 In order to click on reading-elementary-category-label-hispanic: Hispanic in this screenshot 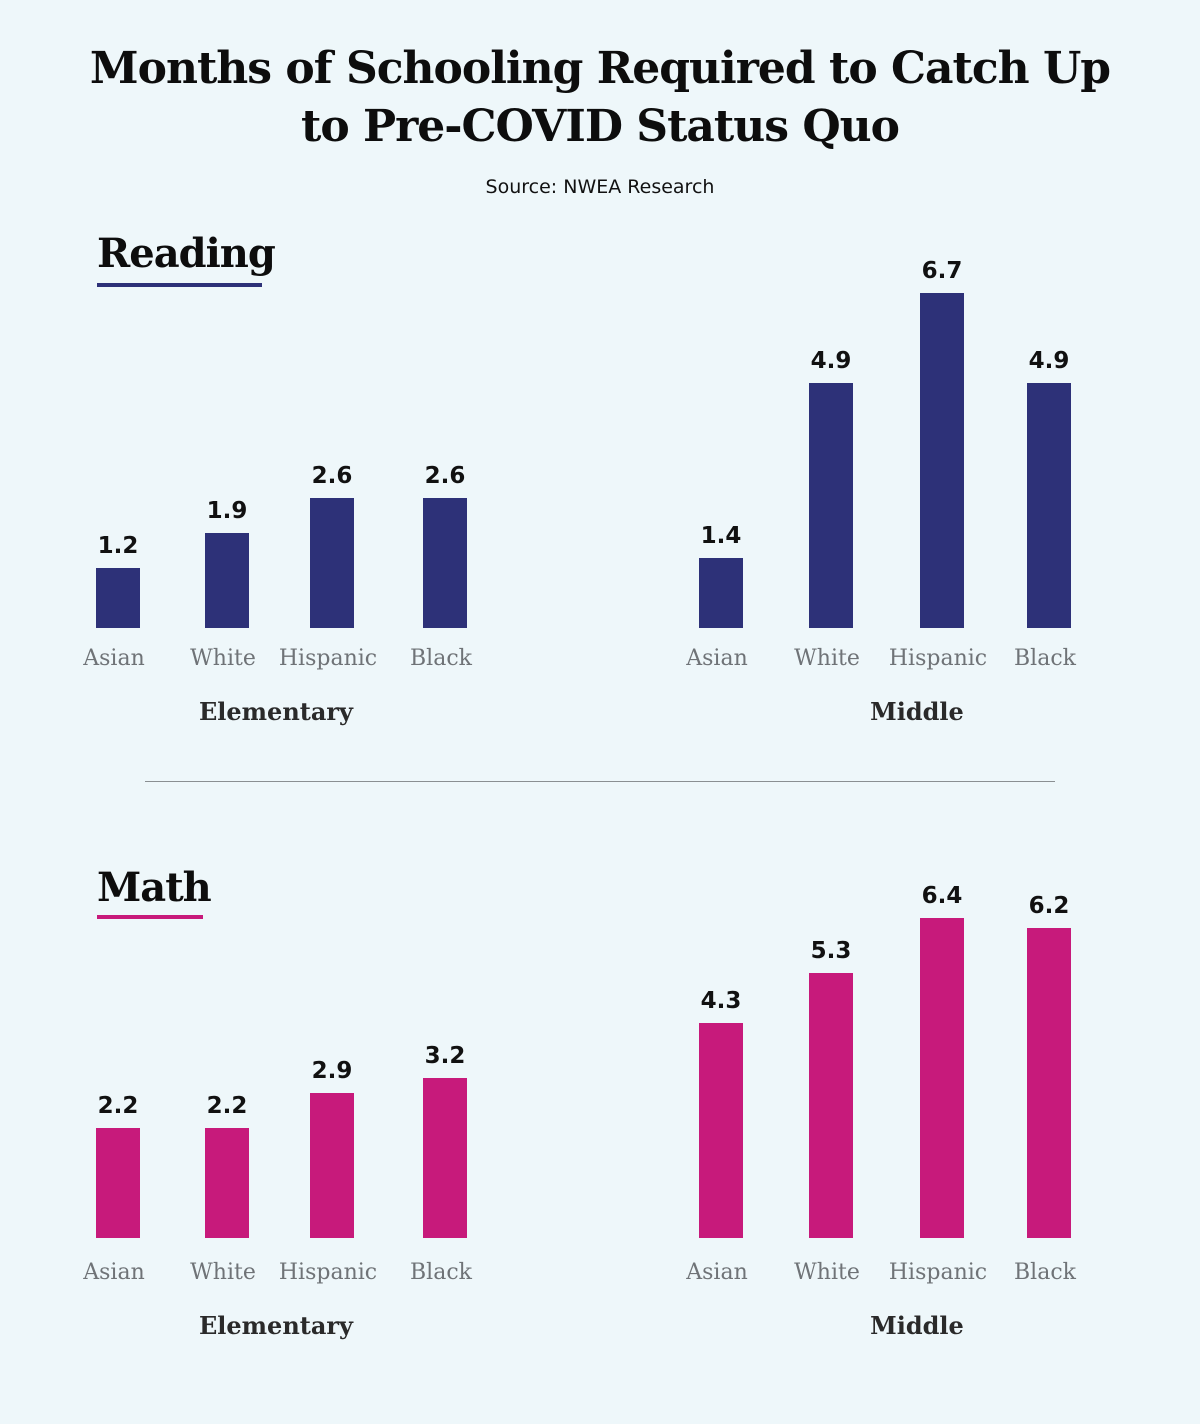, I will do `click(328, 658)`.